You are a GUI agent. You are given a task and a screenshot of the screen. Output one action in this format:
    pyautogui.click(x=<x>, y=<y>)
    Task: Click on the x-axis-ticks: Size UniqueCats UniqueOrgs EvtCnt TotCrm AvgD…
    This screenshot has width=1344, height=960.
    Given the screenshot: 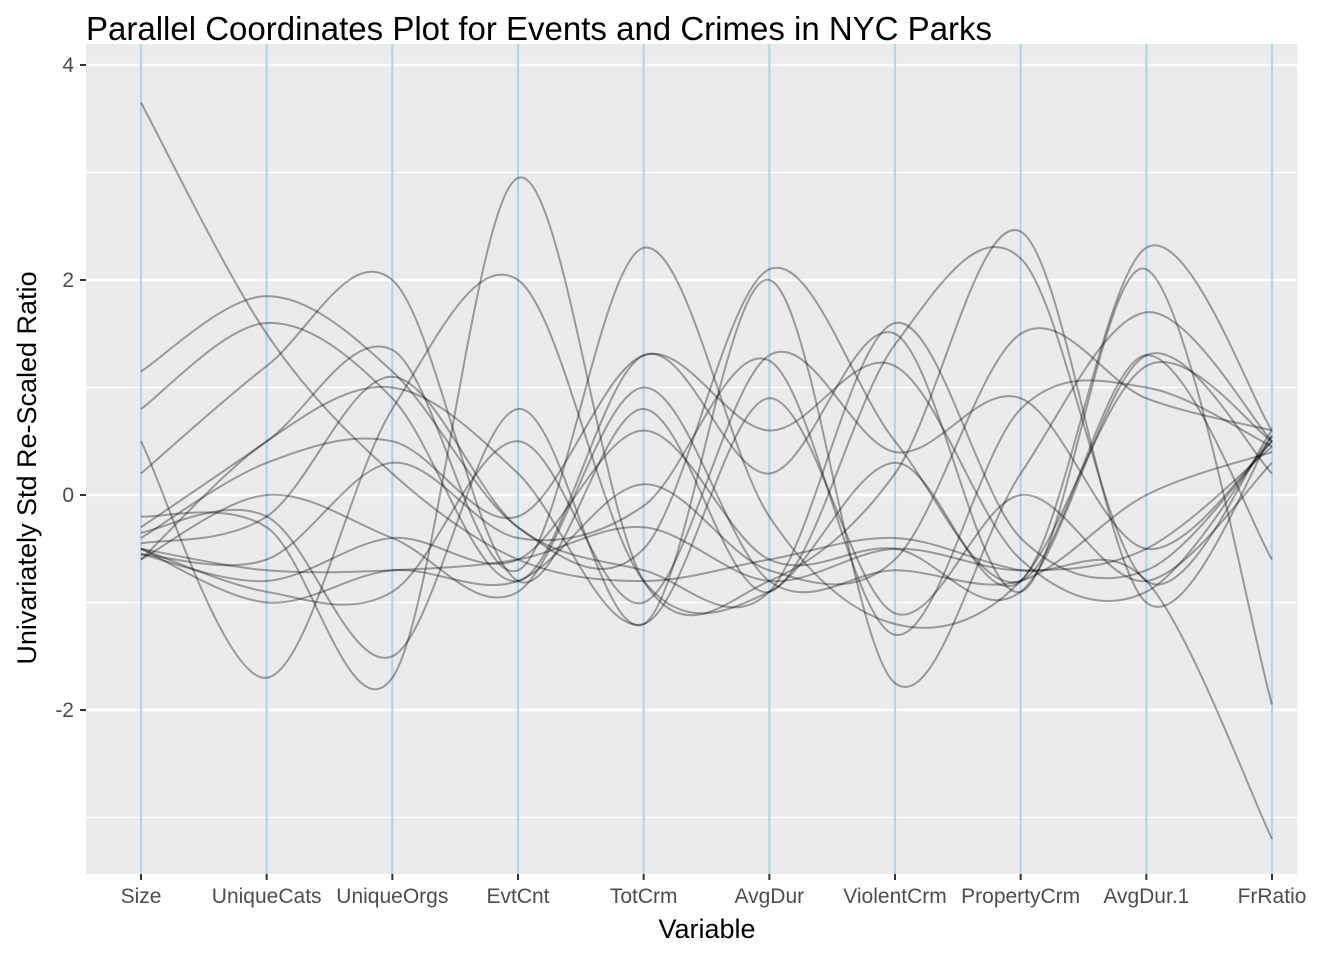 What is the action you would take?
    pyautogui.click(x=714, y=891)
    